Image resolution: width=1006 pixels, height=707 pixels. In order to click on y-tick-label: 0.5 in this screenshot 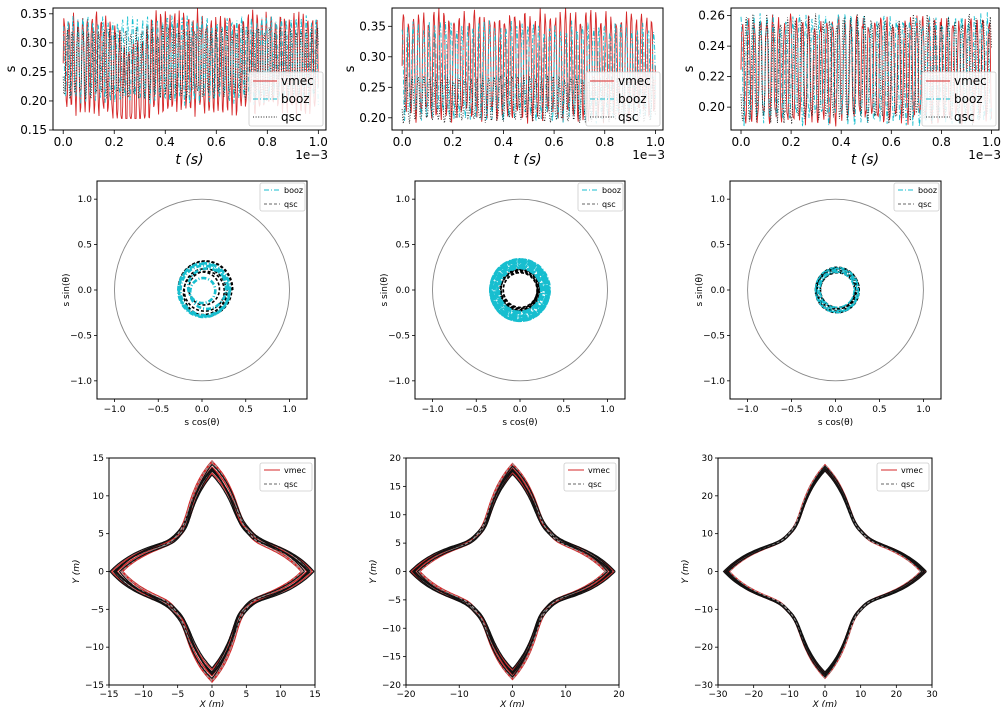, I will do `click(718, 246)`.